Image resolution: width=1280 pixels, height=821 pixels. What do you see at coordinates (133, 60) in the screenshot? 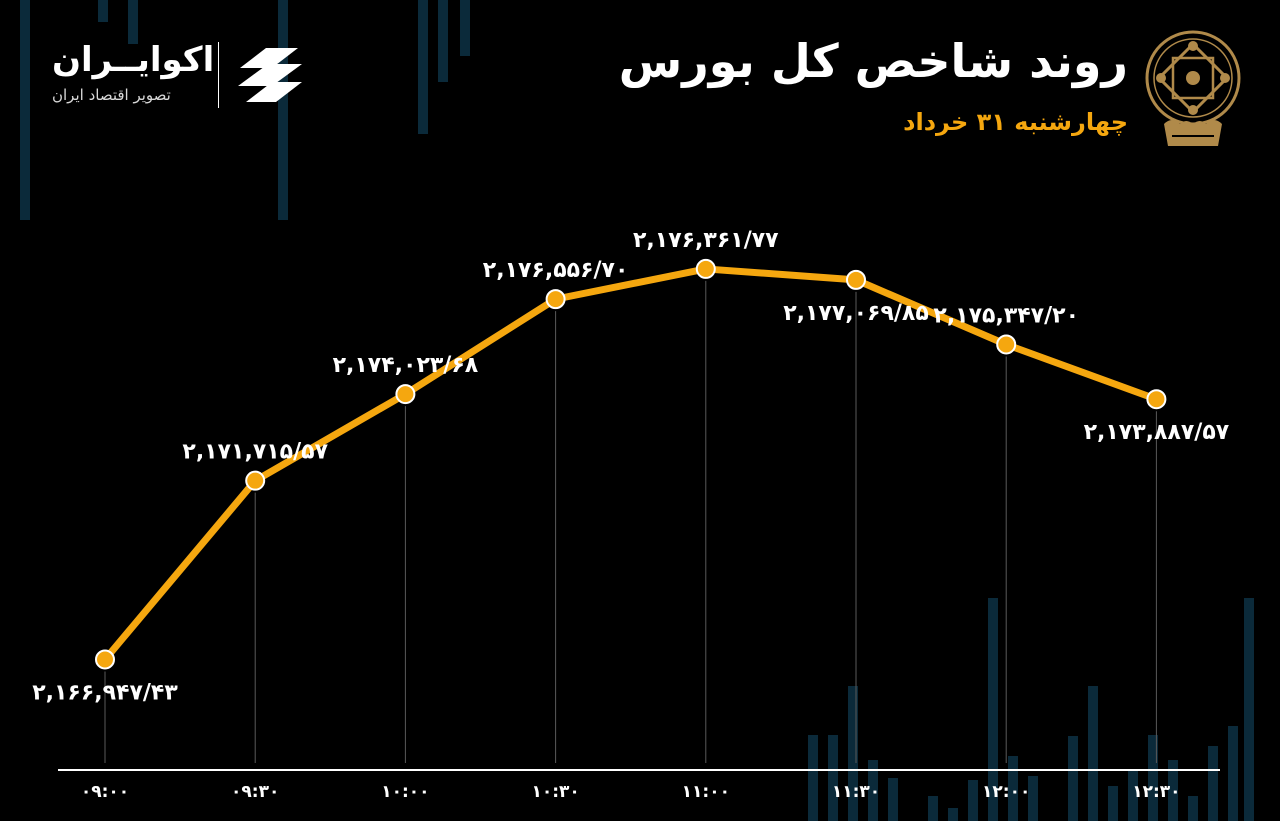
I see `brand-name: اکوایــران` at bounding box center [133, 60].